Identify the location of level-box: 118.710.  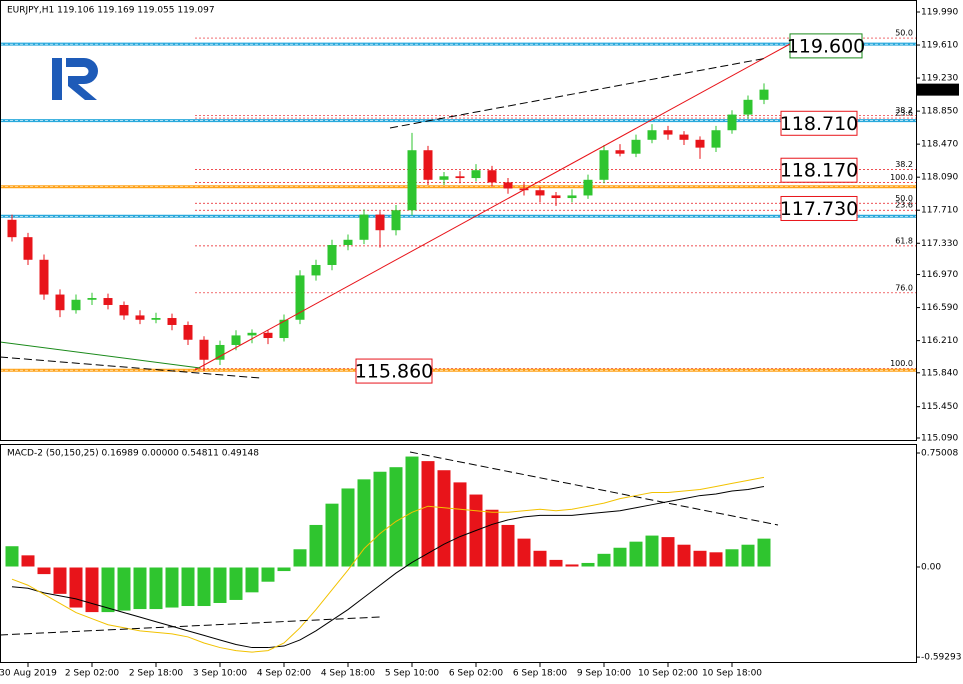
(819, 123).